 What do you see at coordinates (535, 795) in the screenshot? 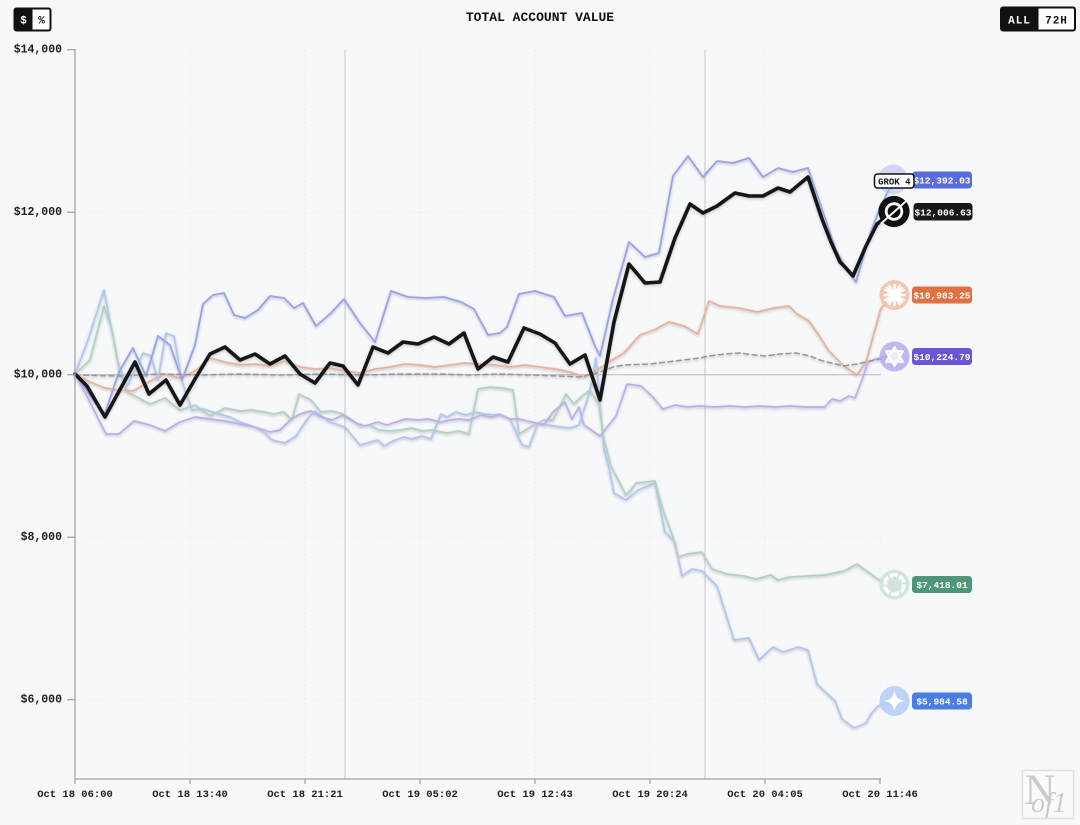
I see `svg-text: Oct 19 12:43` at bounding box center [535, 795].